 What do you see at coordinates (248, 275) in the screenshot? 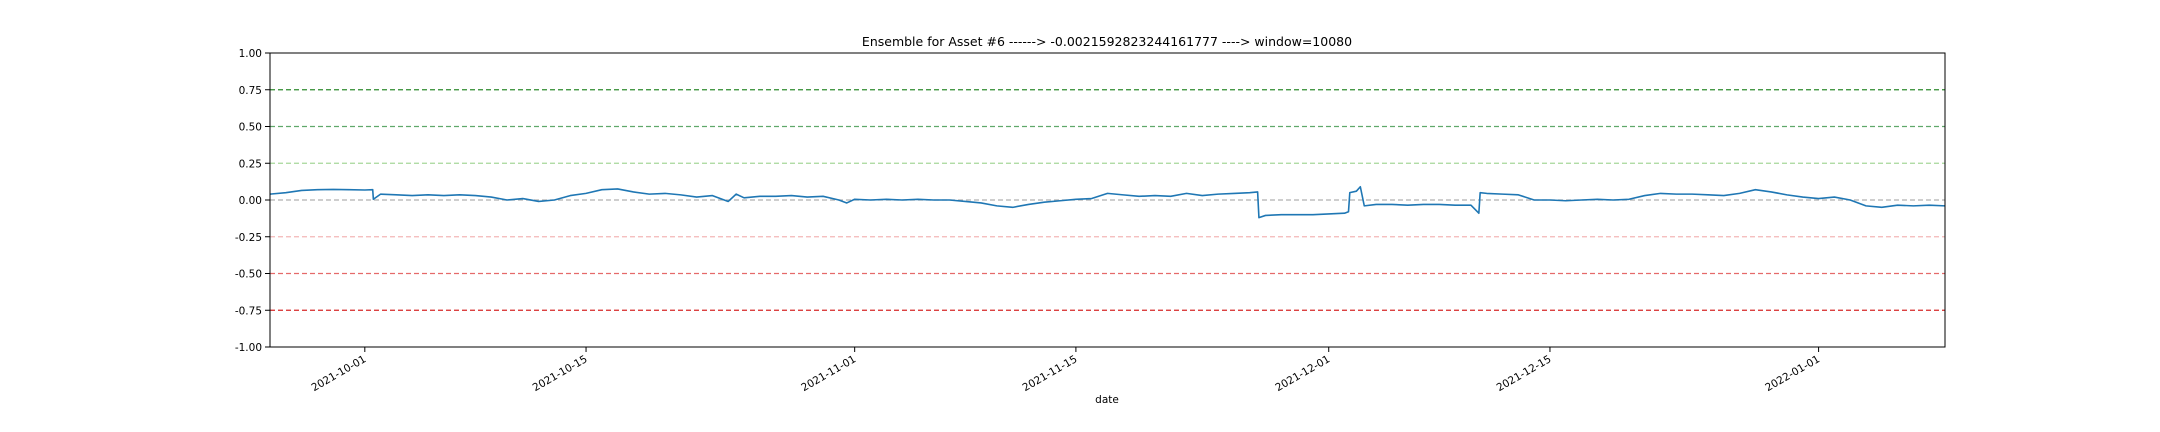
I see `y-tick-label: -0.50` at bounding box center [248, 275].